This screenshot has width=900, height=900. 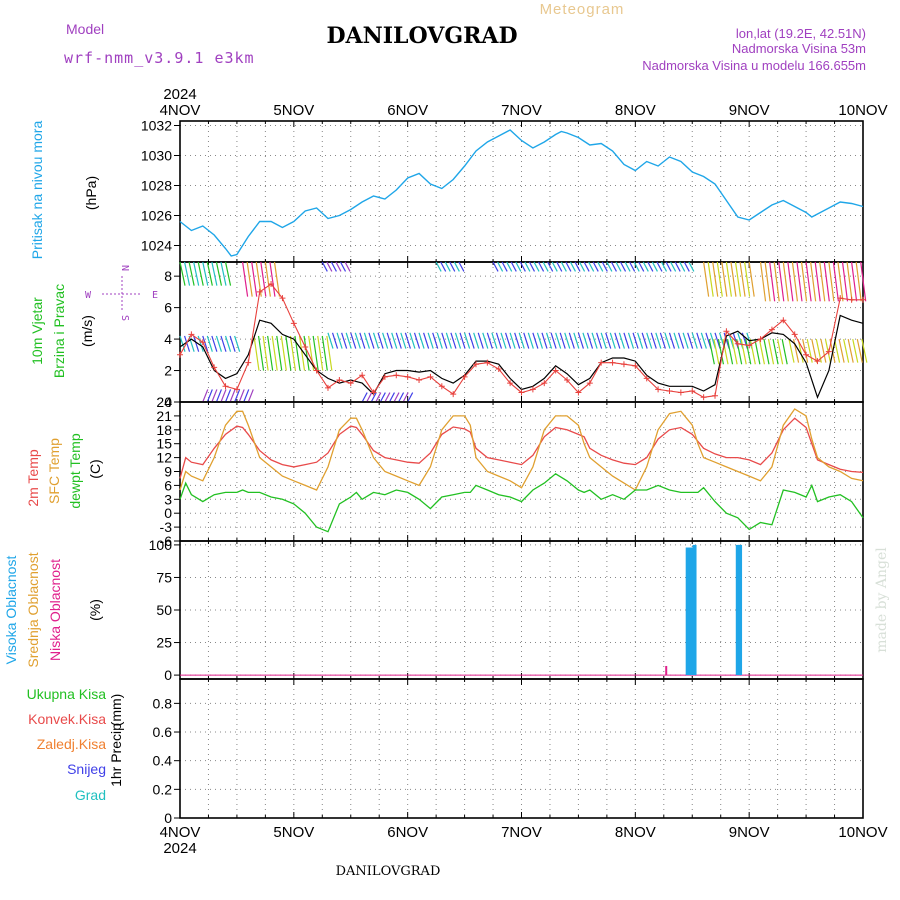 I want to click on y-tick-label: 15, so click(x=164, y=444).